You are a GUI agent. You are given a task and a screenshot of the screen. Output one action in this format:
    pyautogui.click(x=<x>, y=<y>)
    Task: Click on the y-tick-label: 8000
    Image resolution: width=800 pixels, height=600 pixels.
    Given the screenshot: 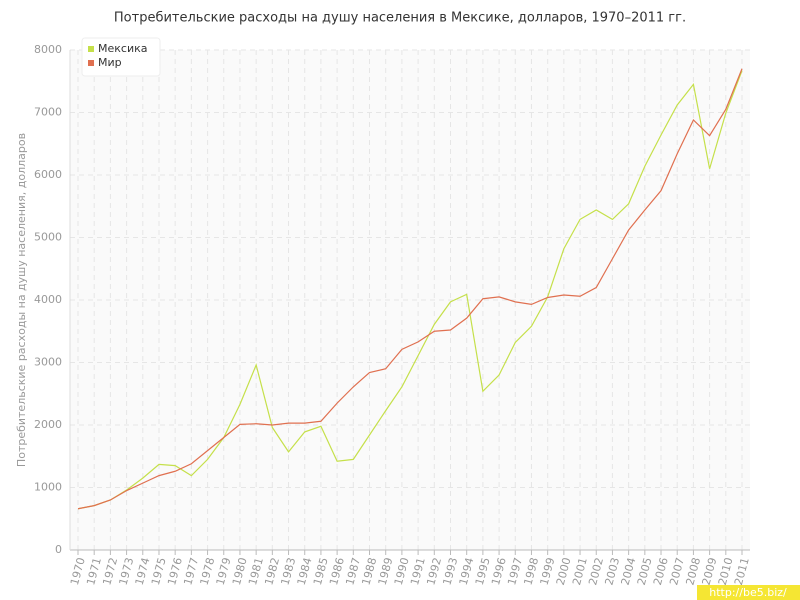 What is the action you would take?
    pyautogui.click(x=48, y=49)
    